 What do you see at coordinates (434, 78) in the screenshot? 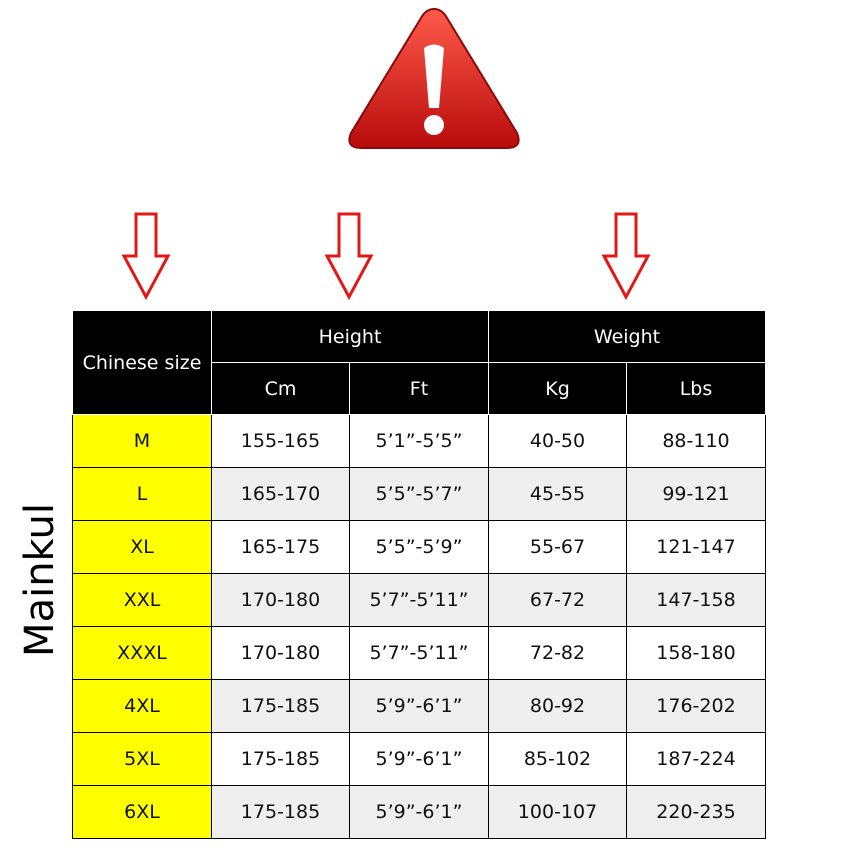
I see `warning-triangle-icon` at bounding box center [434, 78].